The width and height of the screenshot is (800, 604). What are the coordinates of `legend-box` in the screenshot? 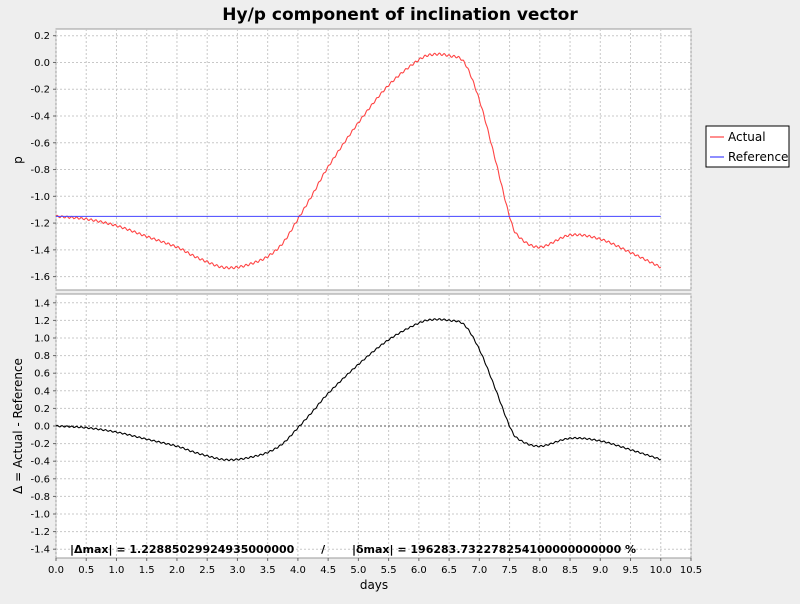 It's located at (747, 146).